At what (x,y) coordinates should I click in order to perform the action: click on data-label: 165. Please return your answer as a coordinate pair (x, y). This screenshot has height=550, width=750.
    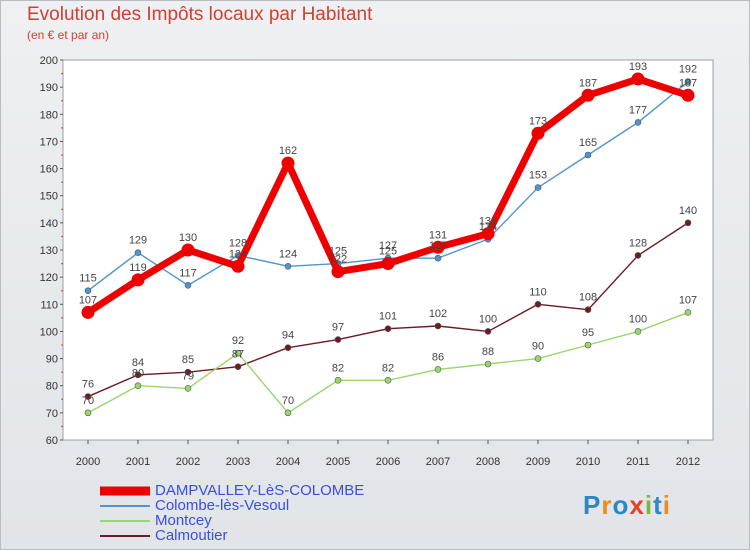
    Looking at the image, I should click on (588, 143).